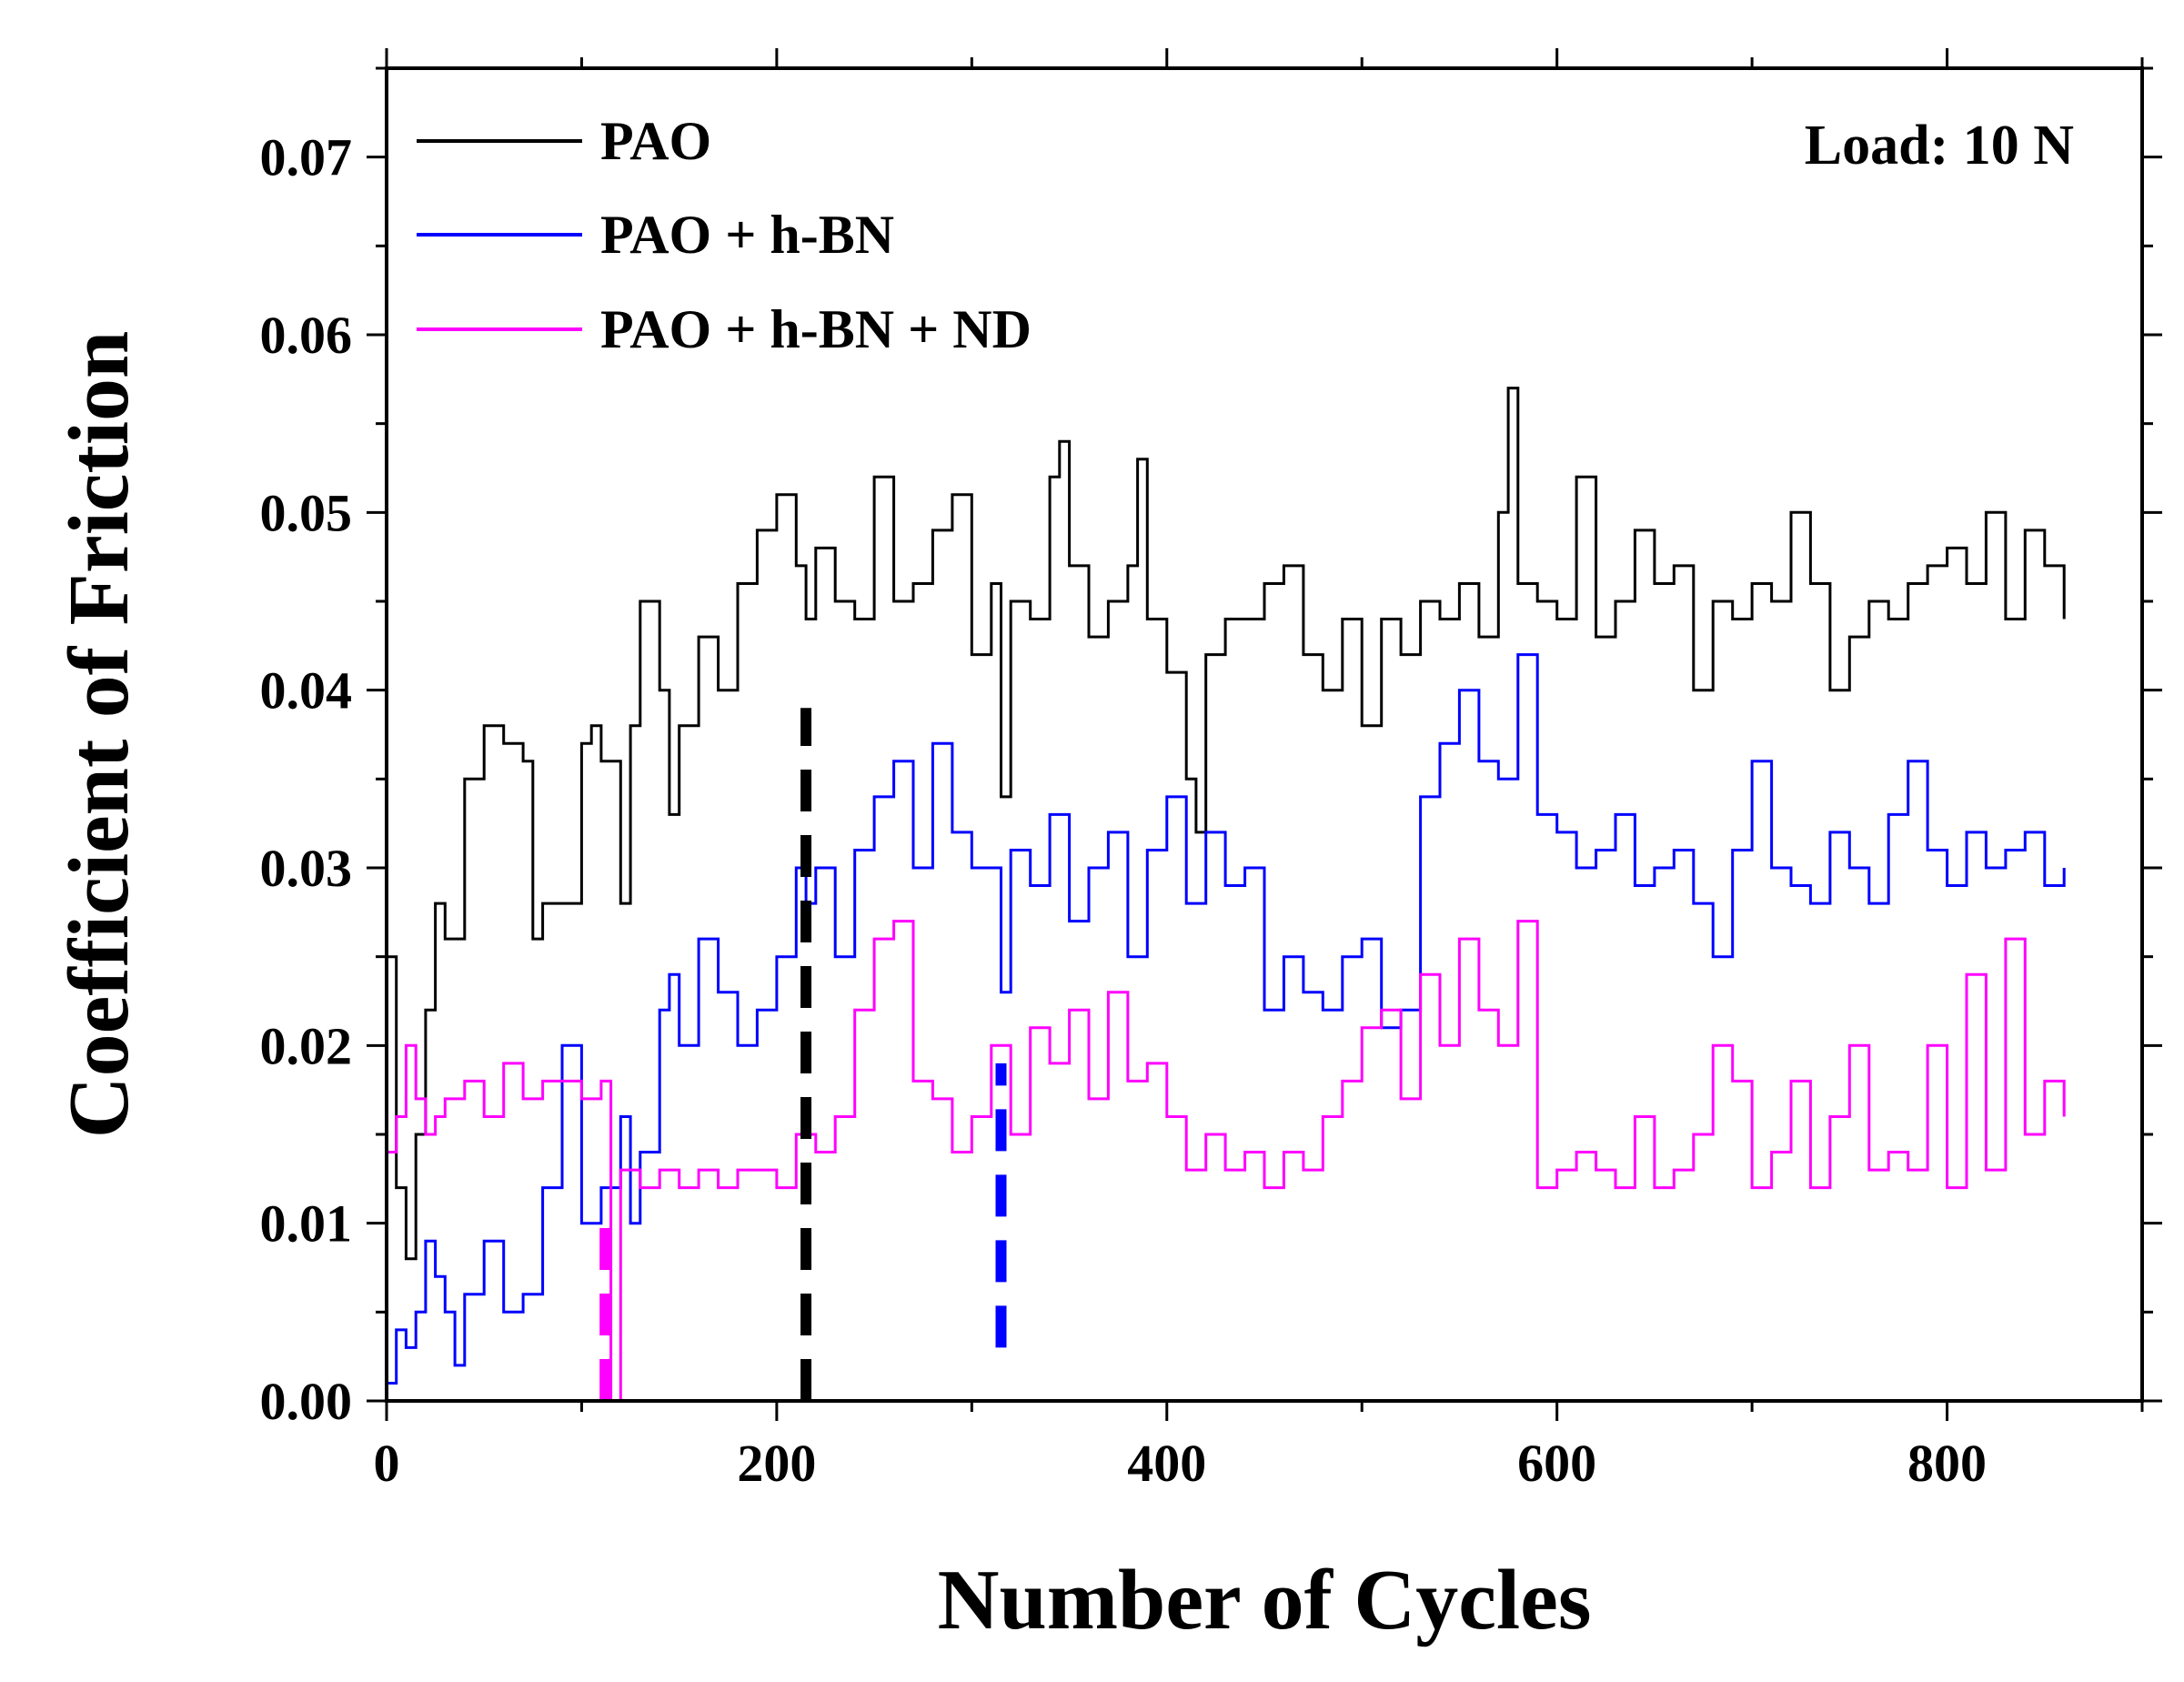  What do you see at coordinates (307, 512) in the screenshot?
I see `y-tick-label: 0.05` at bounding box center [307, 512].